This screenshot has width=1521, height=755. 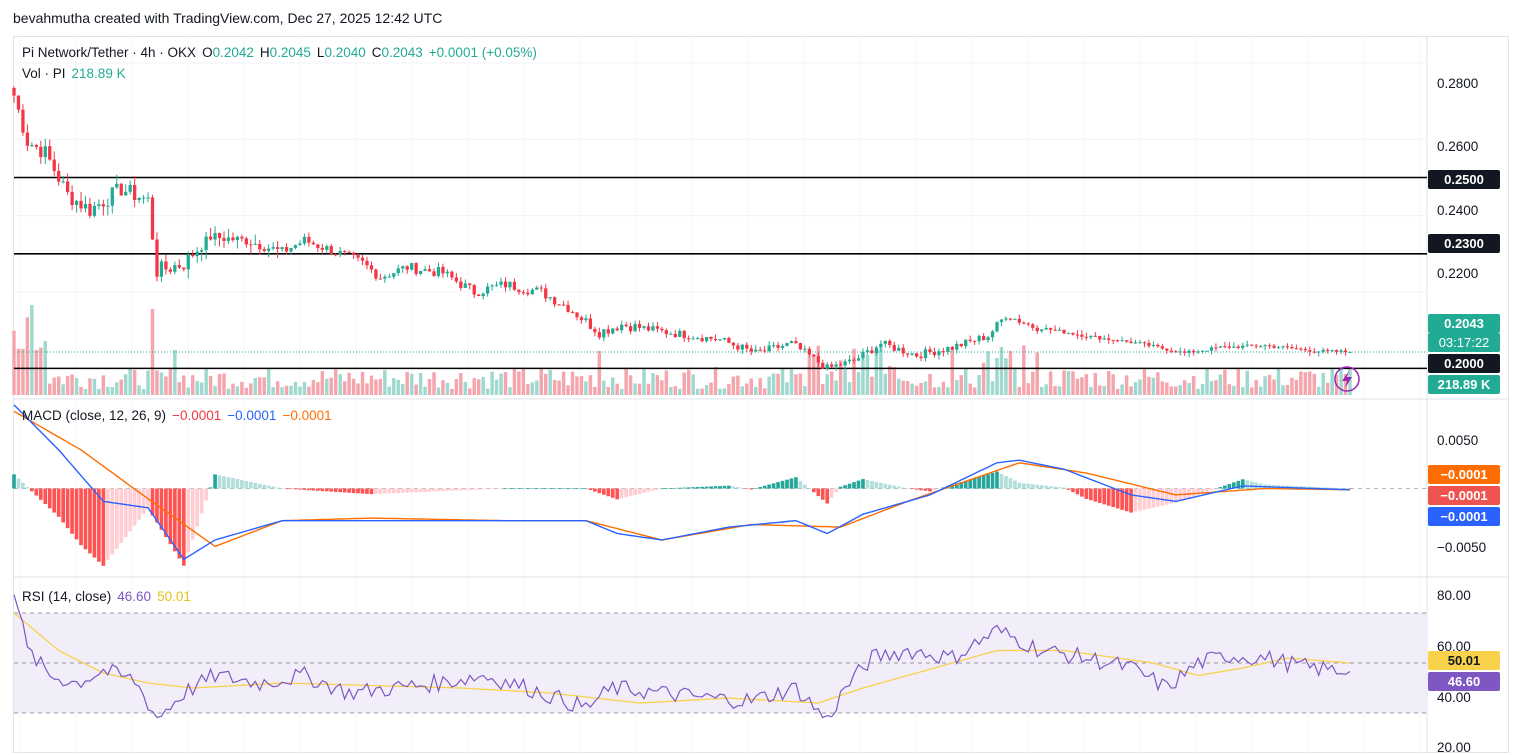 I want to click on level-badge: 0.2300, so click(x=1464, y=243).